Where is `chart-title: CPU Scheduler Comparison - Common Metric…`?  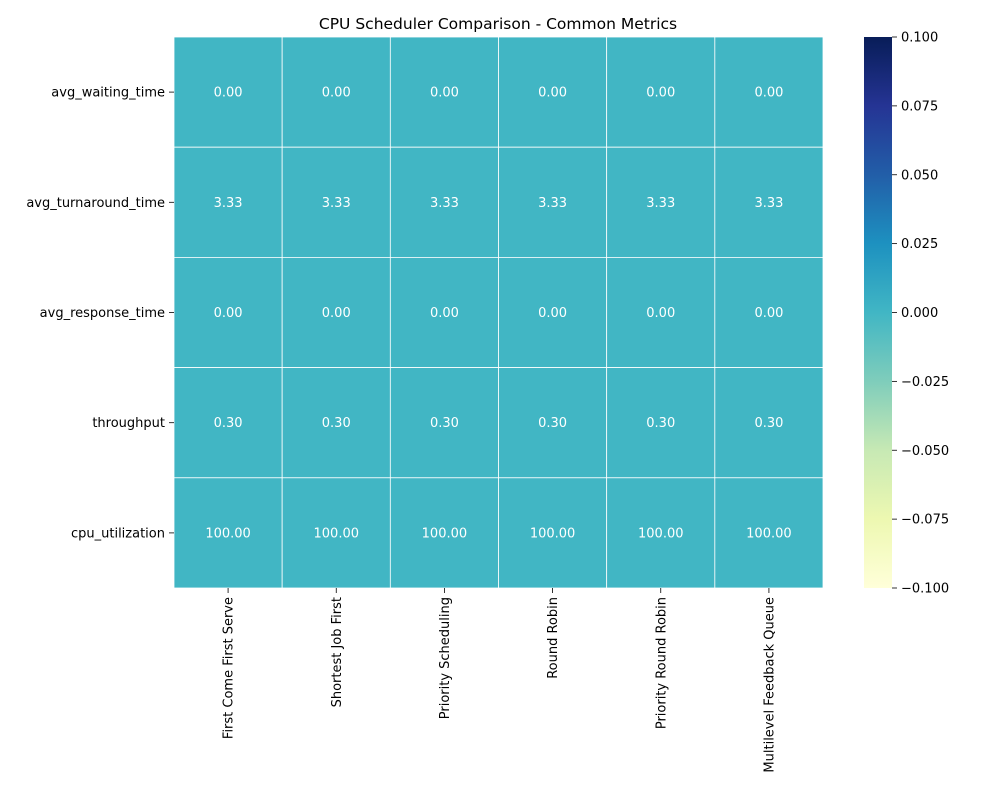 chart-title: CPU Scheduler Comparison - Common Metric… is located at coordinates (498, 24).